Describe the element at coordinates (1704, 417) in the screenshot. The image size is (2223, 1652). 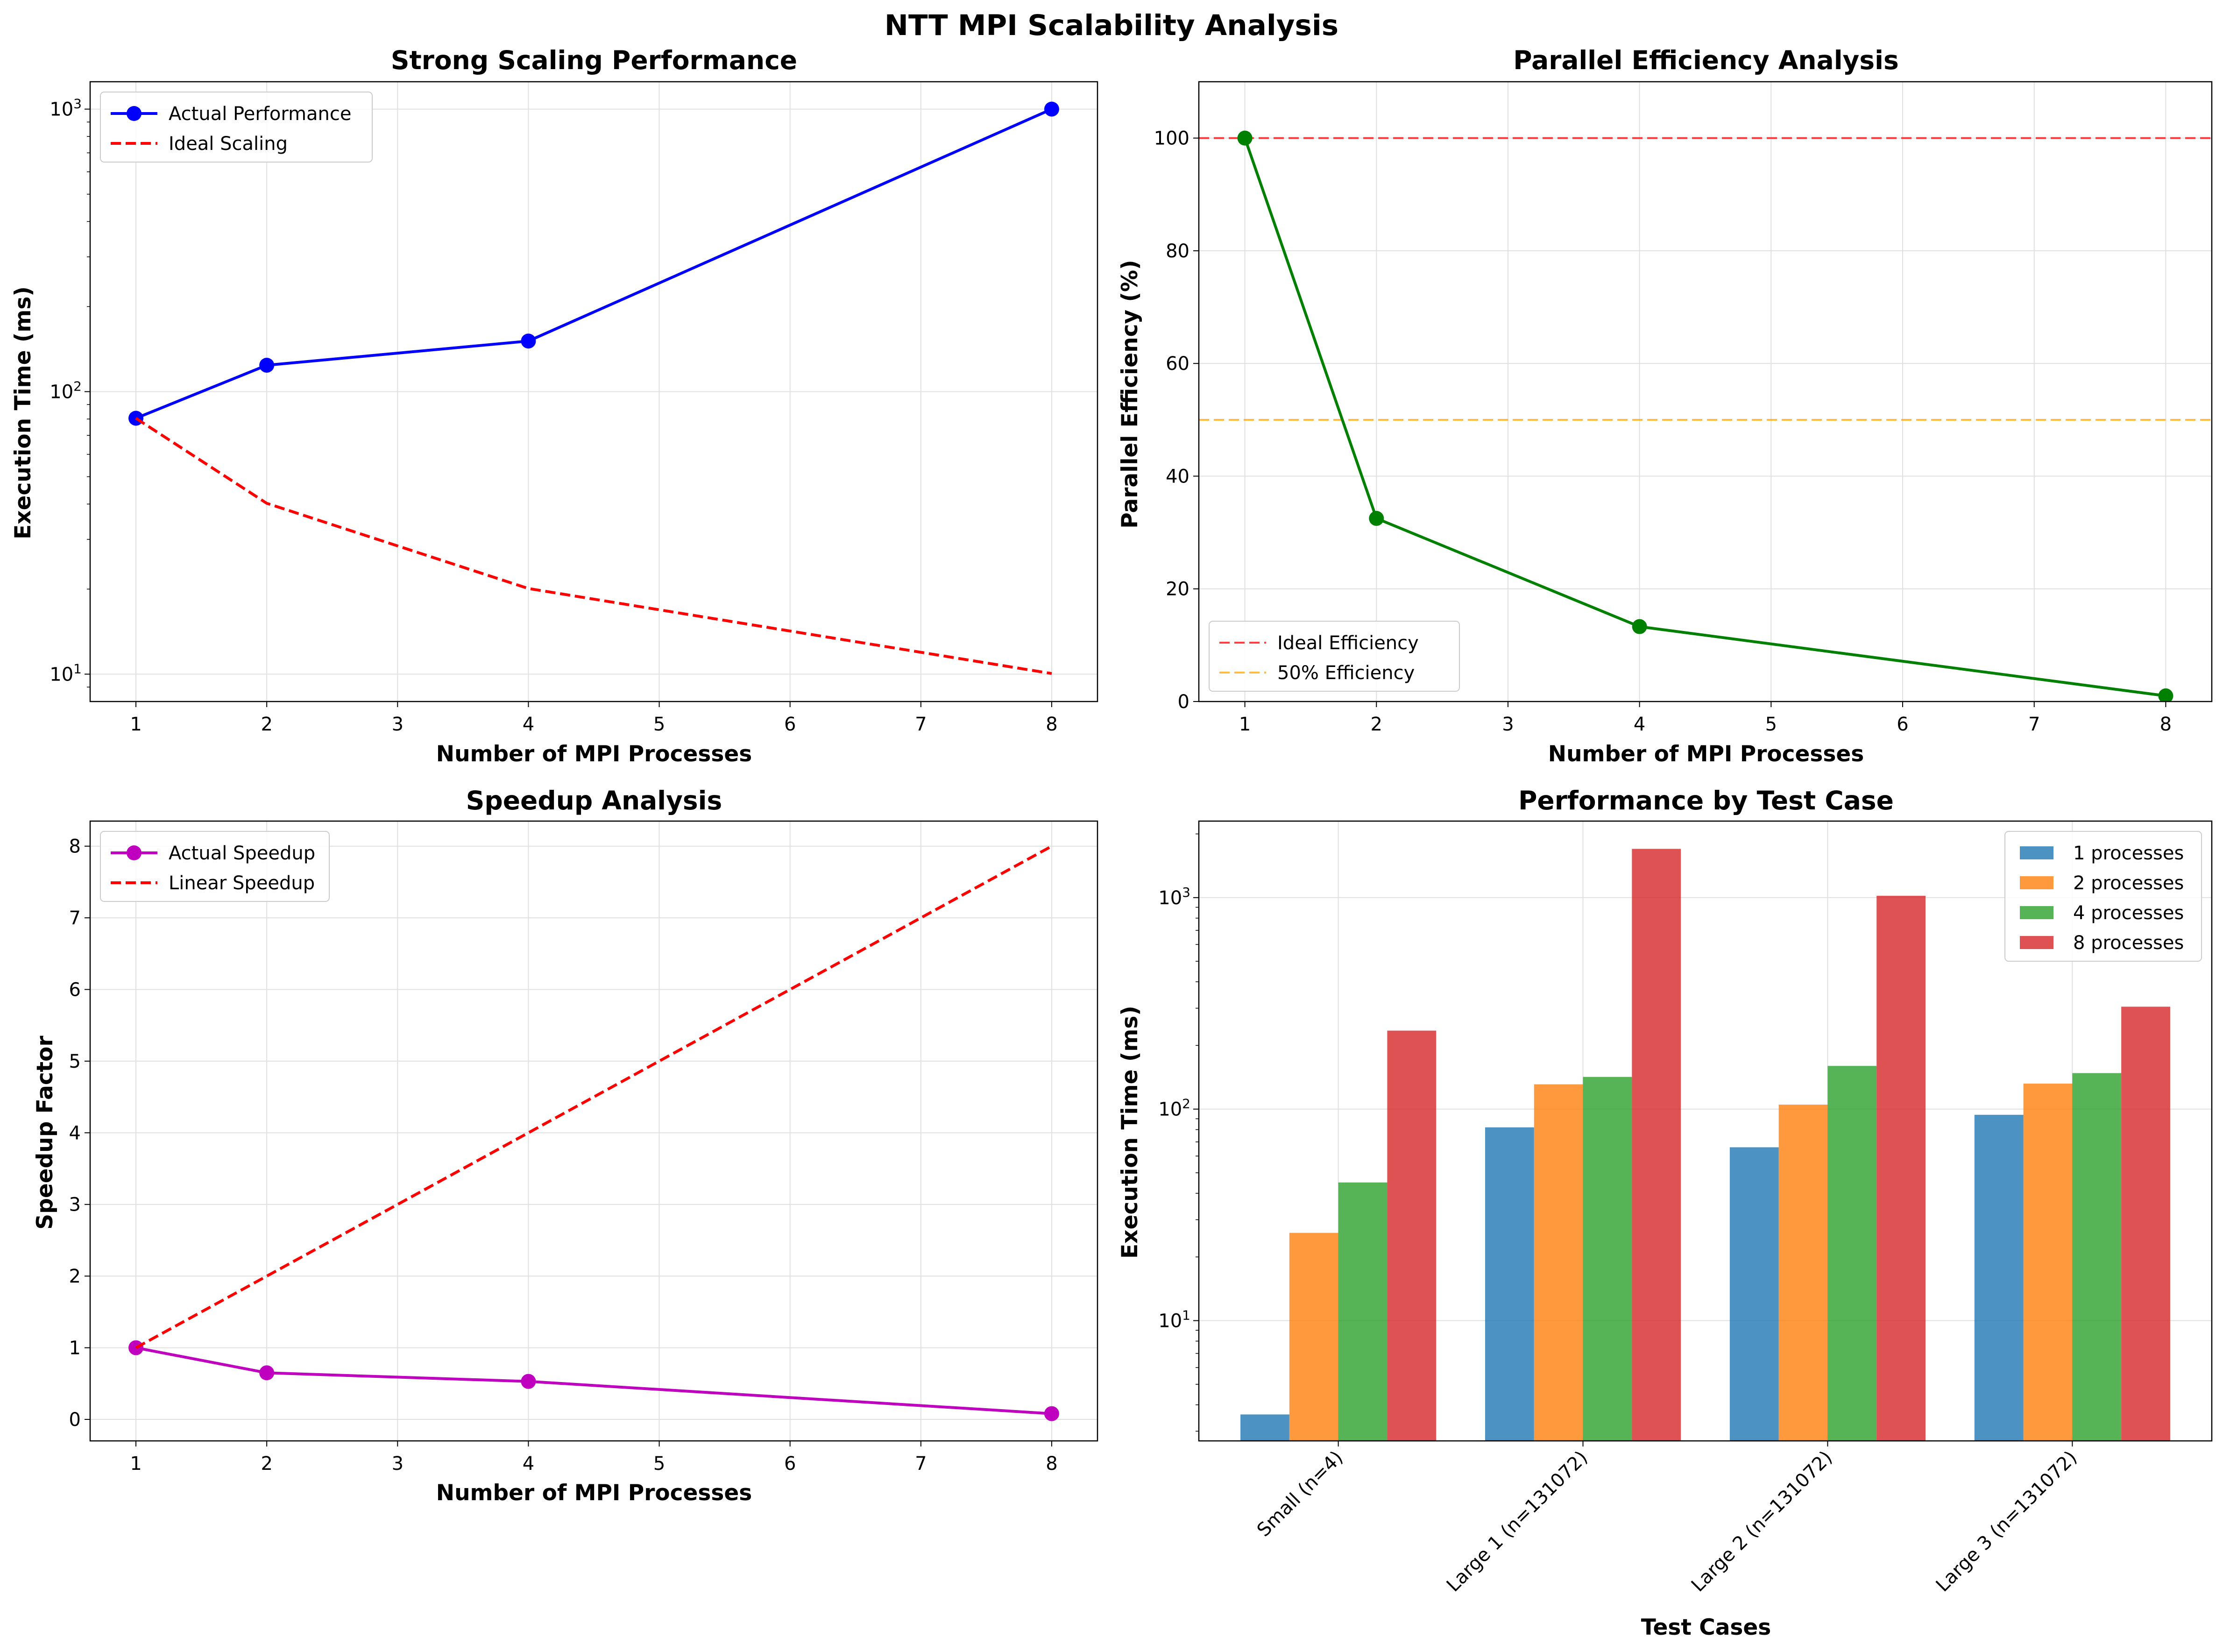
I see `p1-series-line` at that location.